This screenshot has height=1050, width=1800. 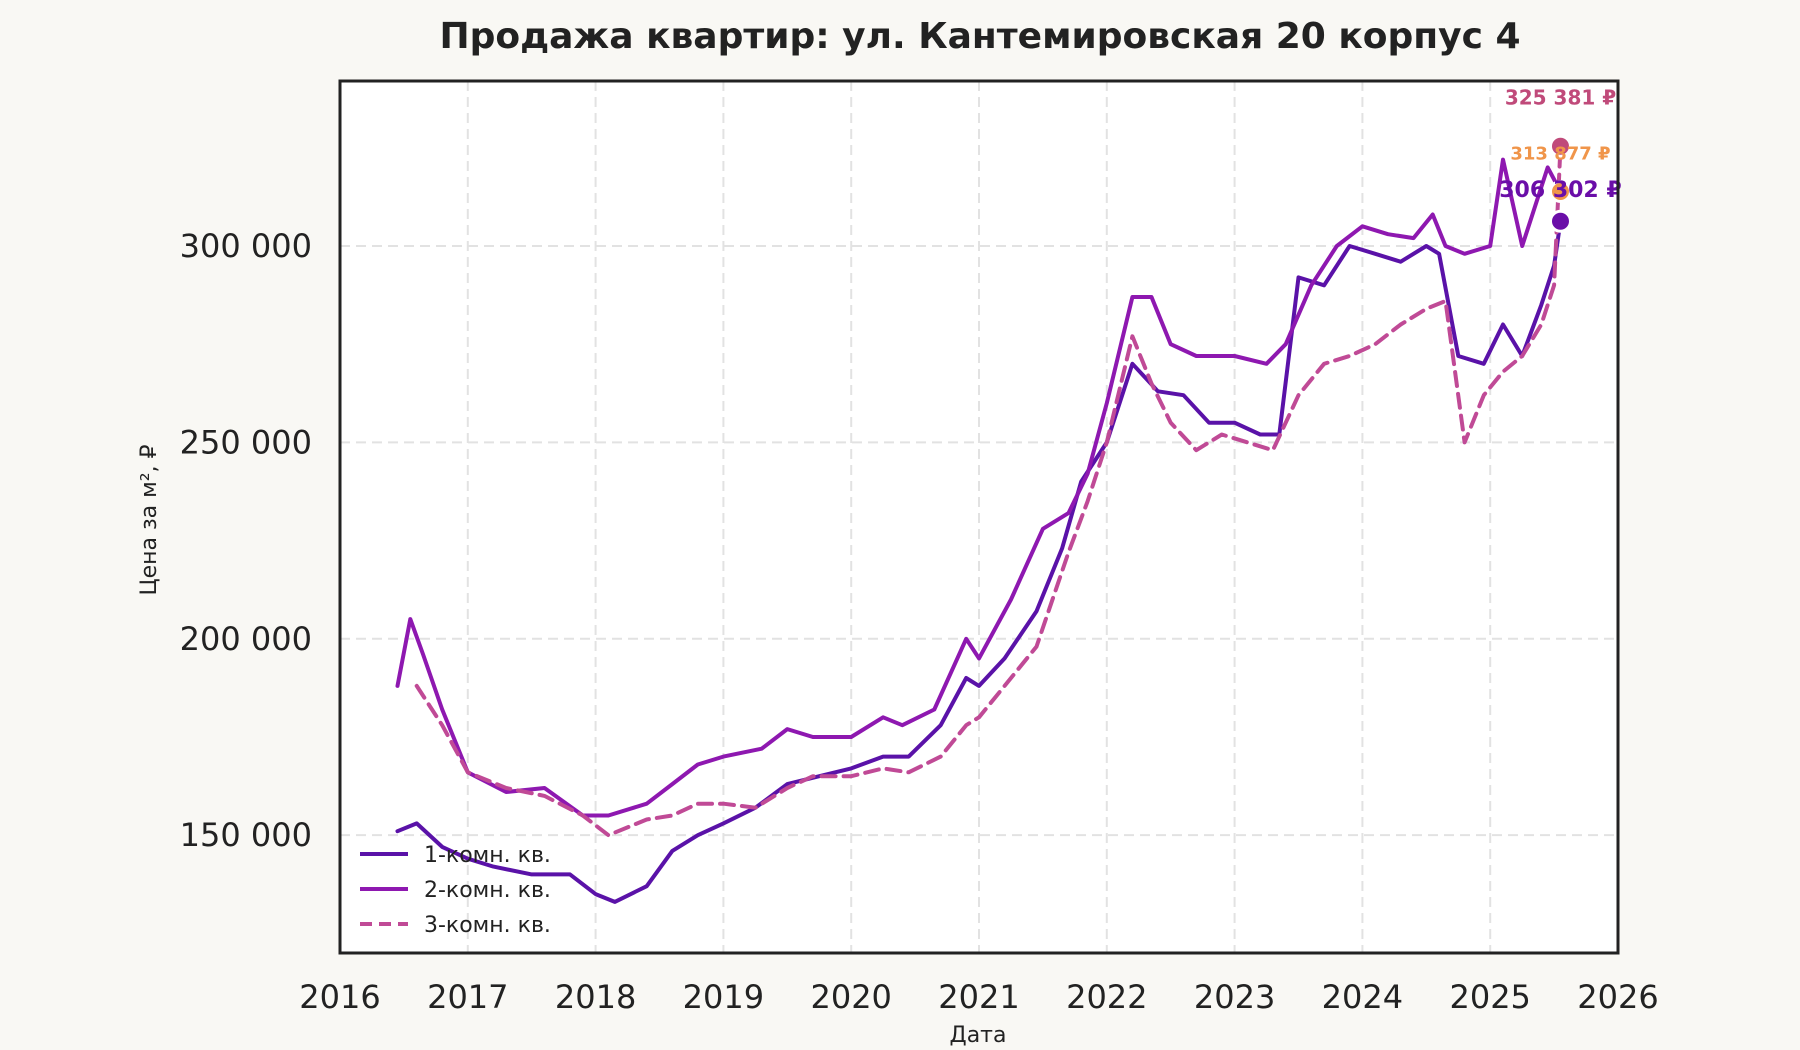 What do you see at coordinates (1106, 997) in the screenshot?
I see `x-tick-label: 2022` at bounding box center [1106, 997].